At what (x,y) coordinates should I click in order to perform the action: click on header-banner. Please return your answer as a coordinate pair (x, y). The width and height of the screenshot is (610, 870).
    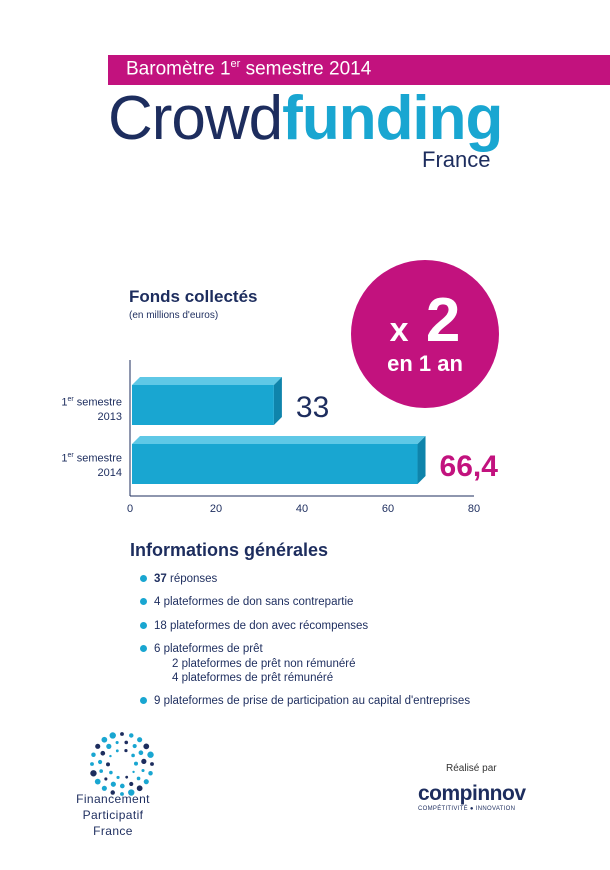
    Looking at the image, I should click on (359, 70).